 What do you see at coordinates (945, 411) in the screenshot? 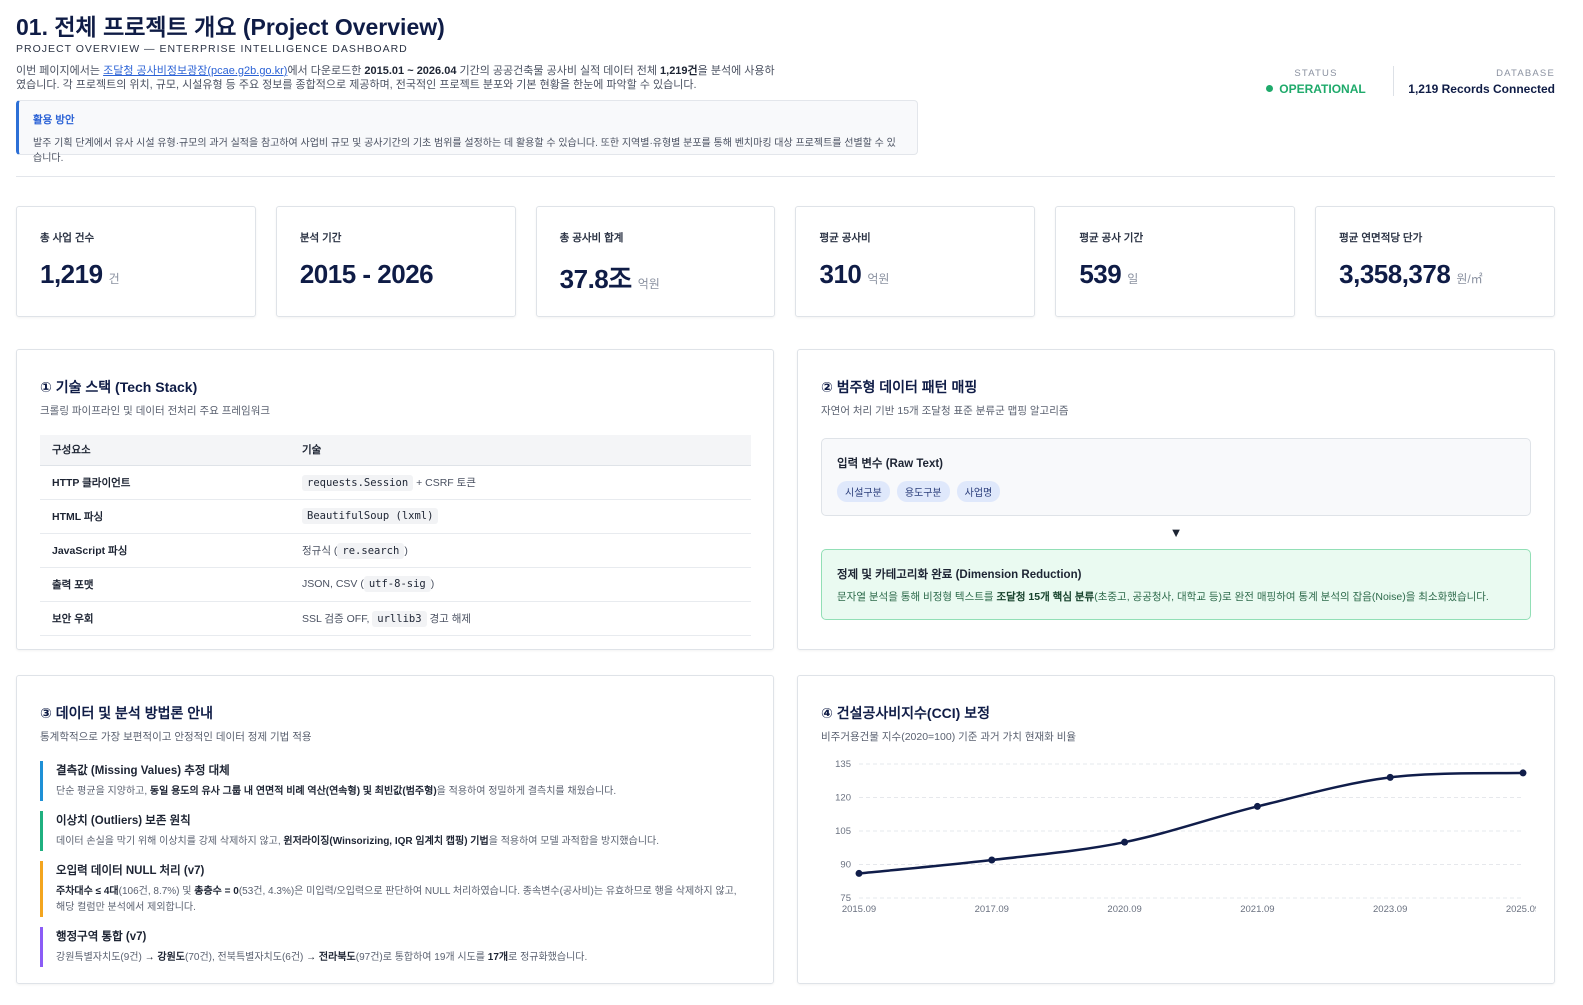
I see `panel-subtitle: 자연어 처리 기반 15개 조달청 표준 분류군 맵핑 알고리즘` at bounding box center [945, 411].